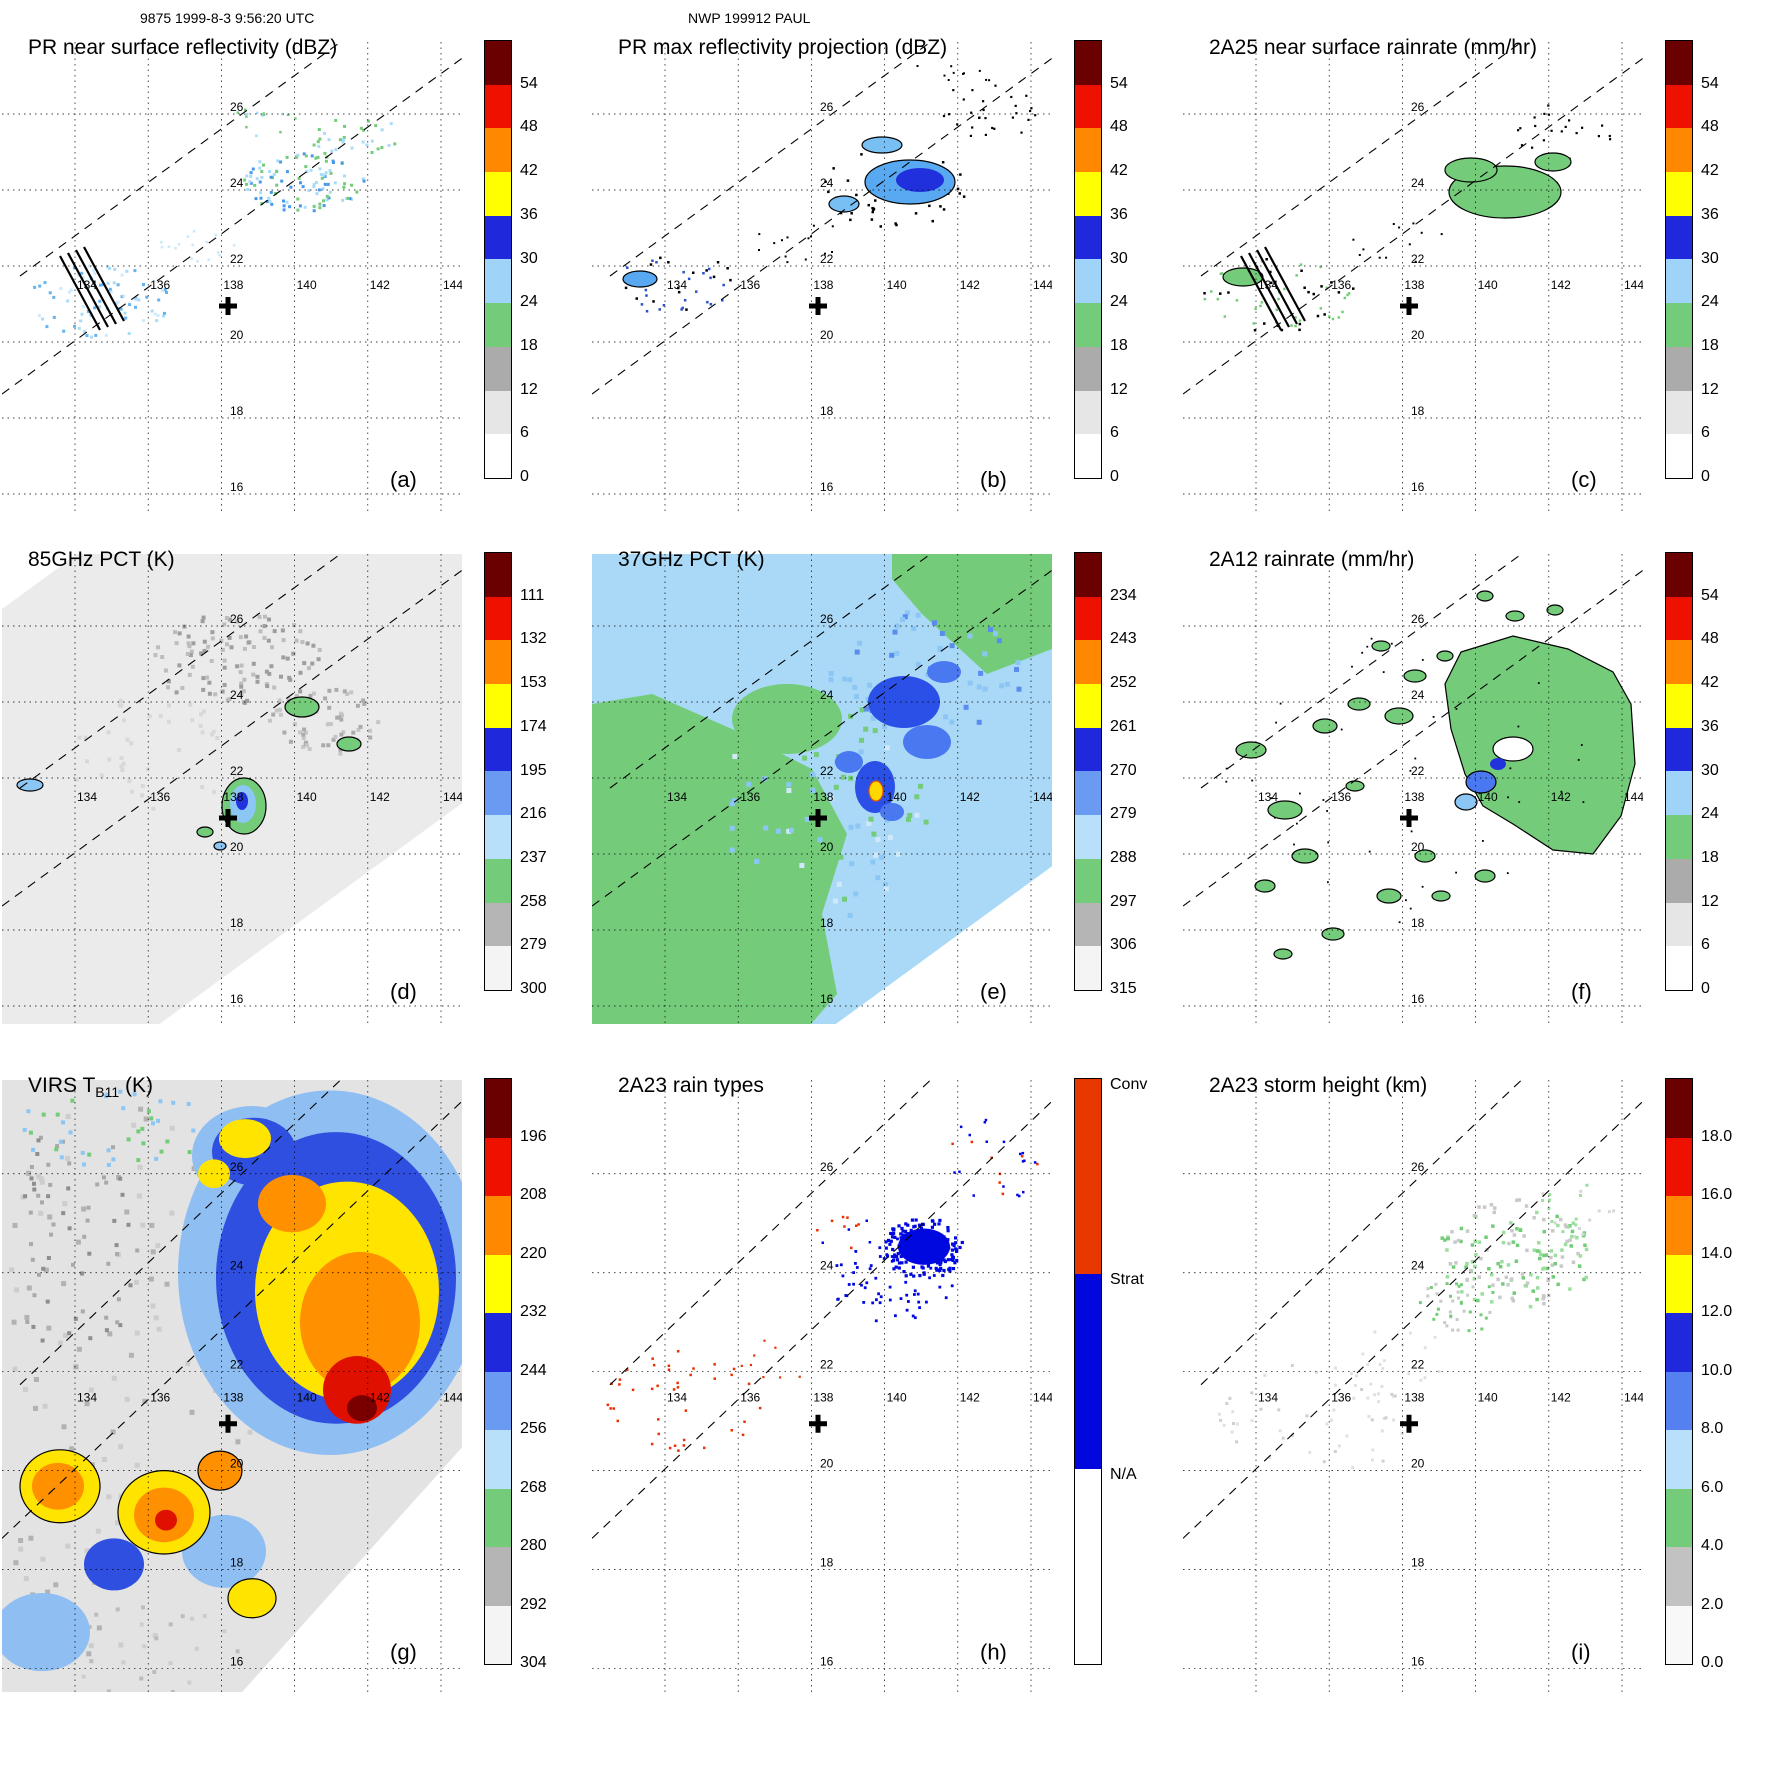 The image size is (1771, 1771). I want to click on colorbar-tick-label: 12.0, so click(1717, 1311).